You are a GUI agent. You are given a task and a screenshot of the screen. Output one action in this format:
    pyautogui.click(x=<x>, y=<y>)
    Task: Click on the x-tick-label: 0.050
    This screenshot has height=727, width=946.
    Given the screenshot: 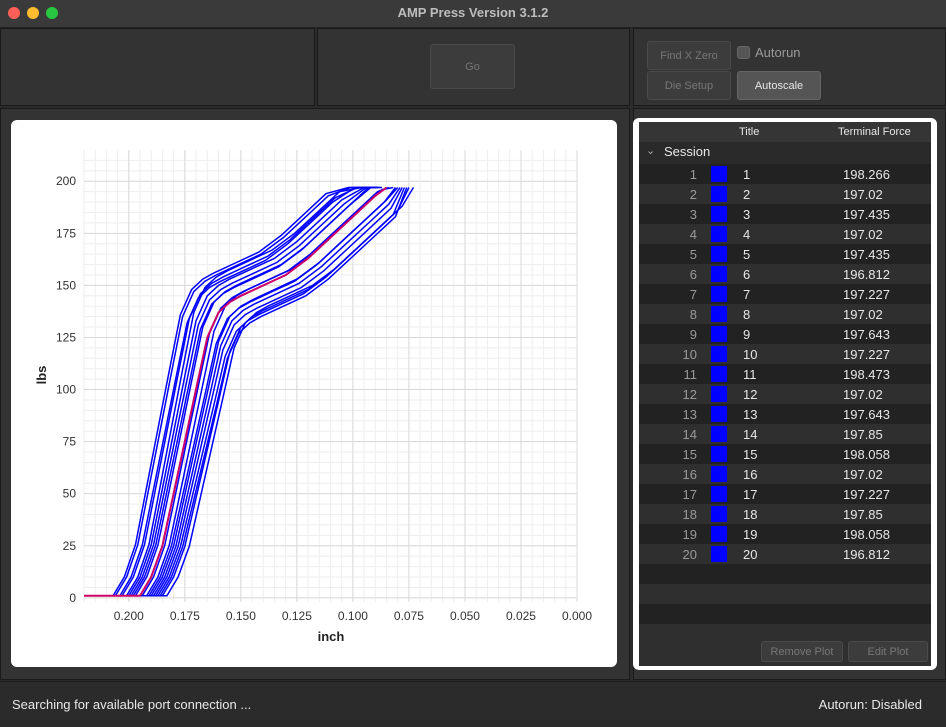 What is the action you would take?
    pyautogui.click(x=465, y=616)
    